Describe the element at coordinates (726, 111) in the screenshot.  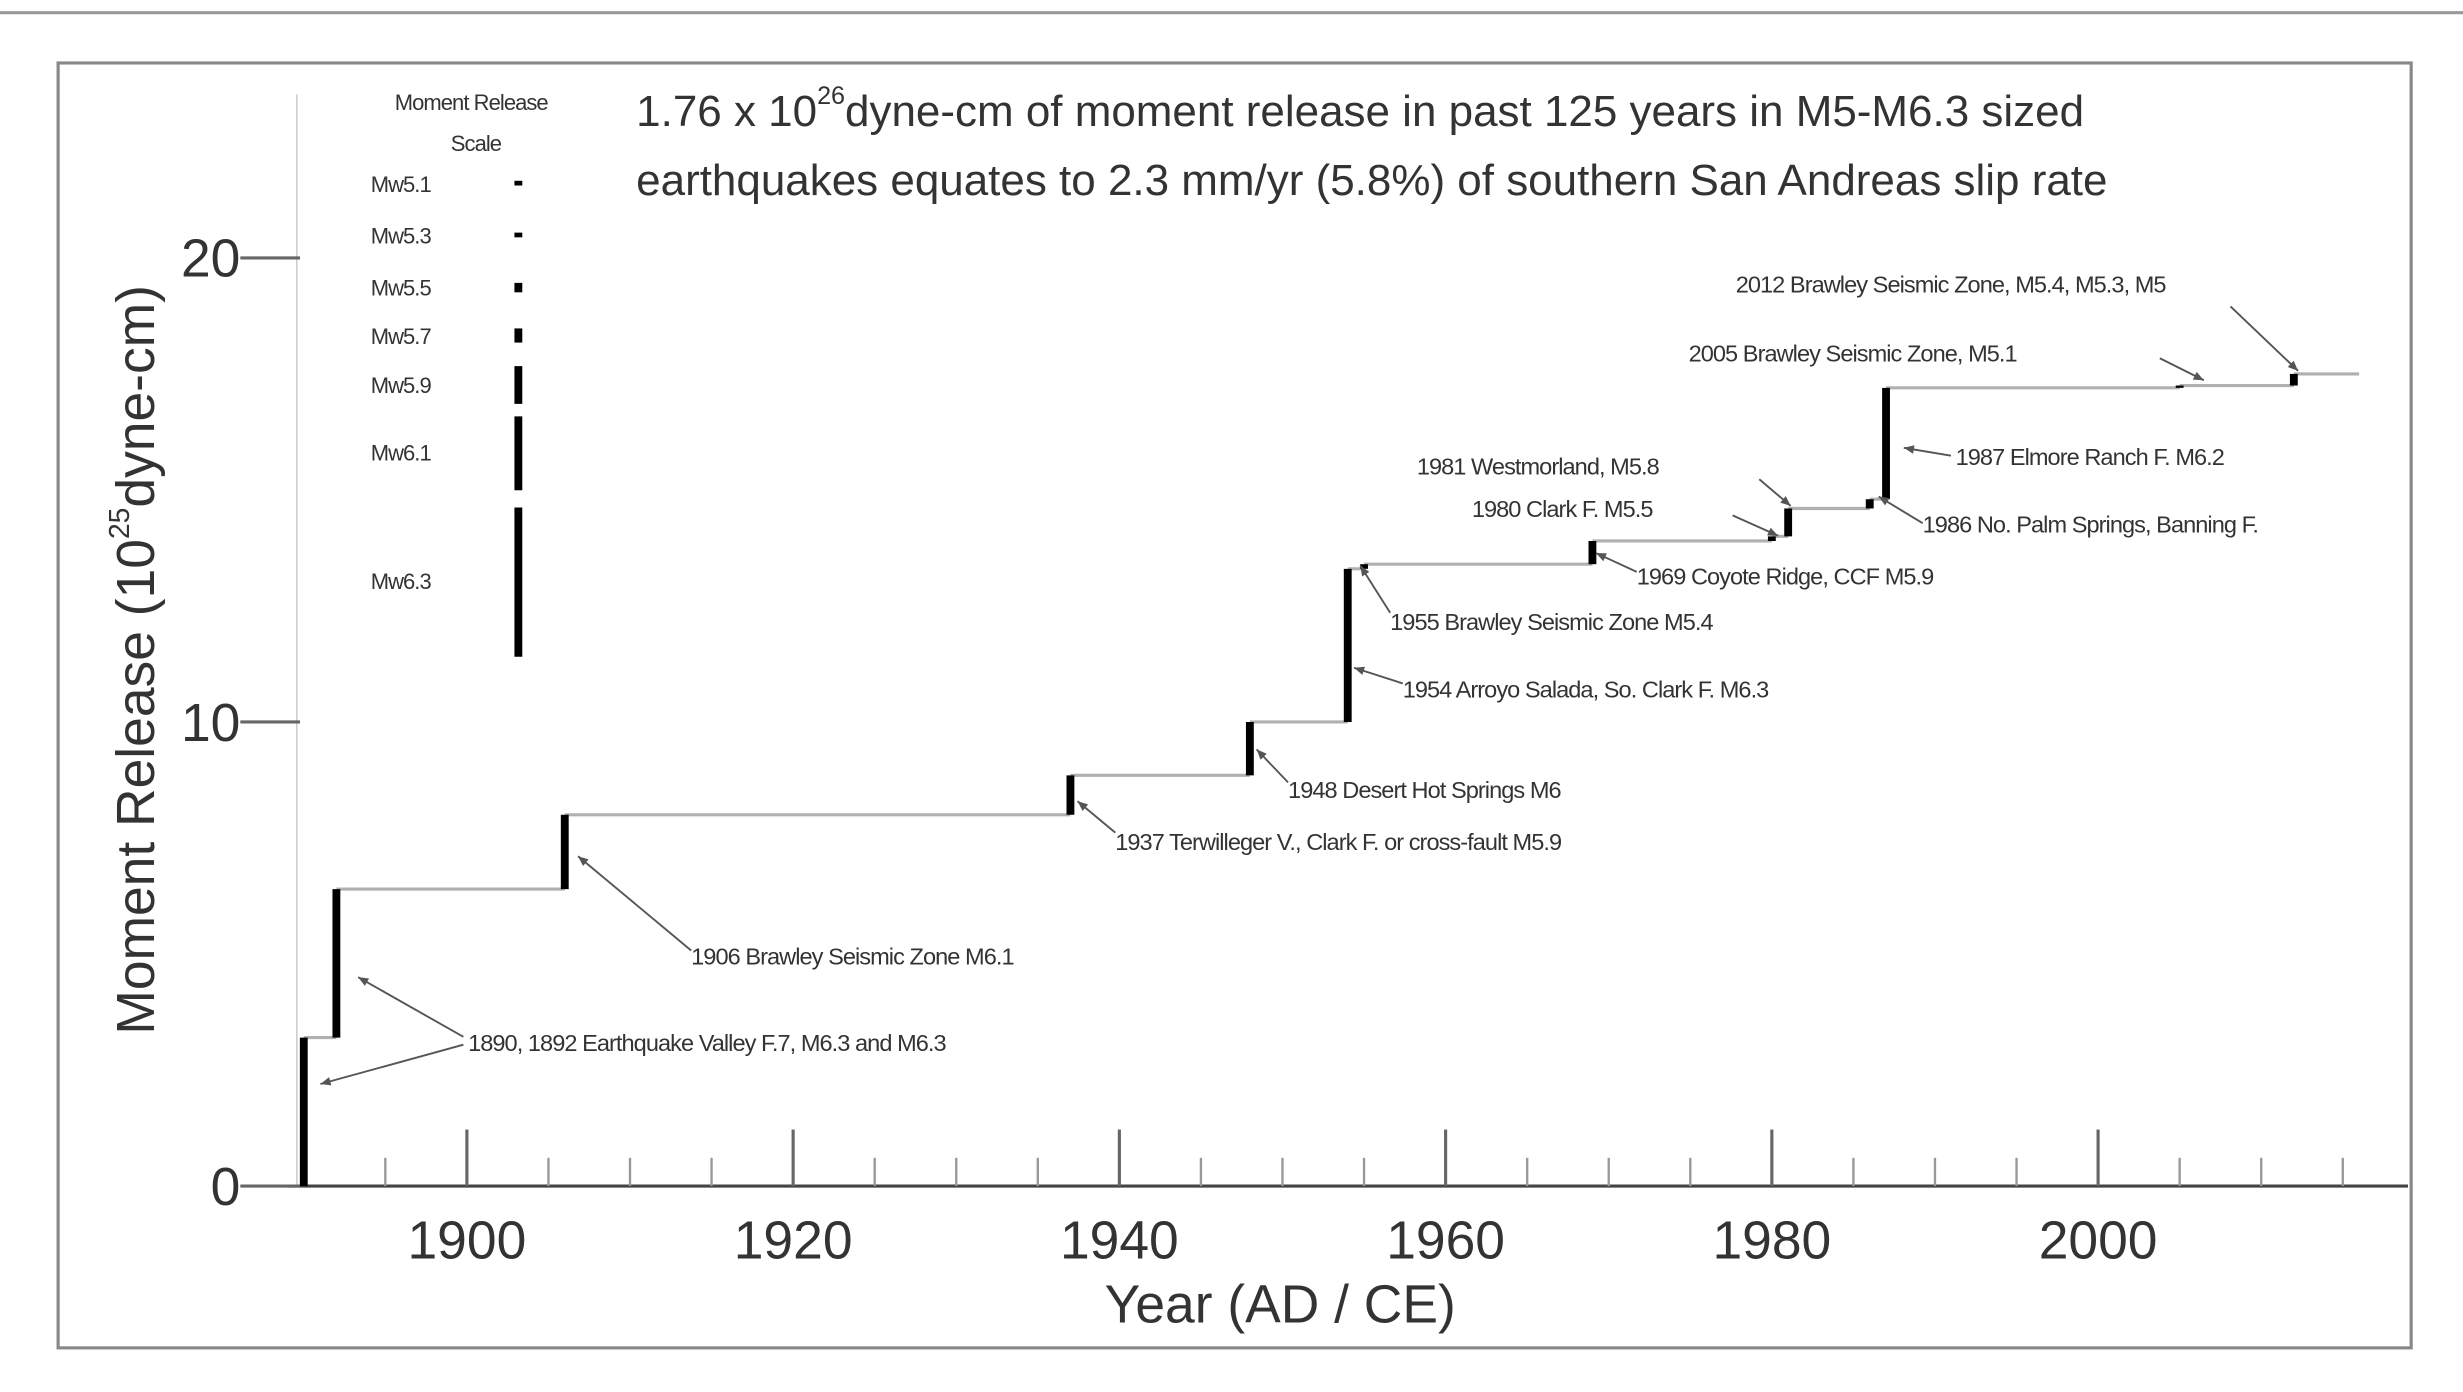
I see `title-text: 1.76 x 10` at that location.